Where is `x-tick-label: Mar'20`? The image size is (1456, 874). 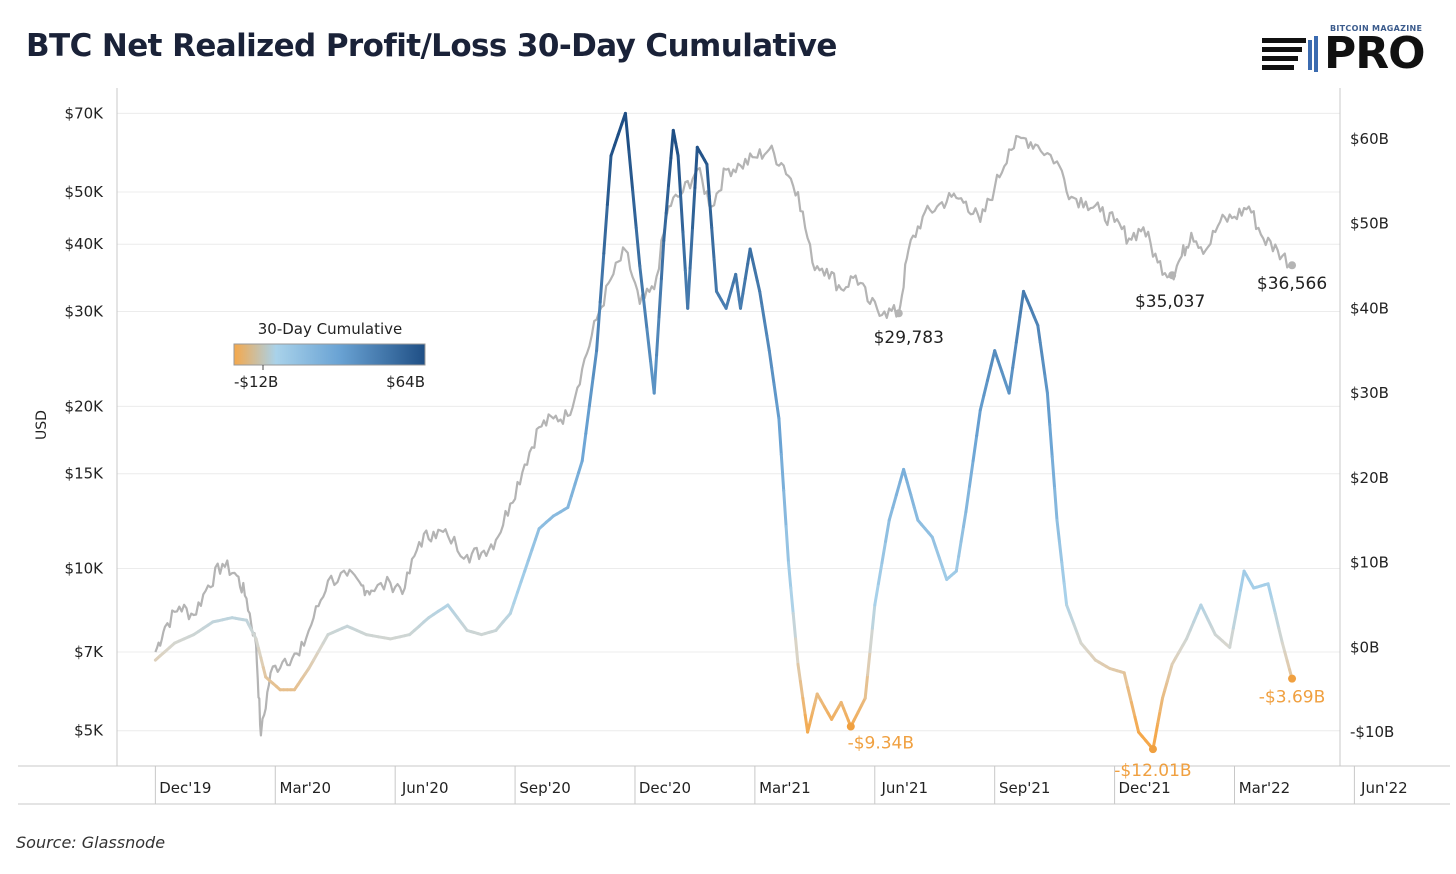 x-tick-label: Mar'20 is located at coordinates (306, 788).